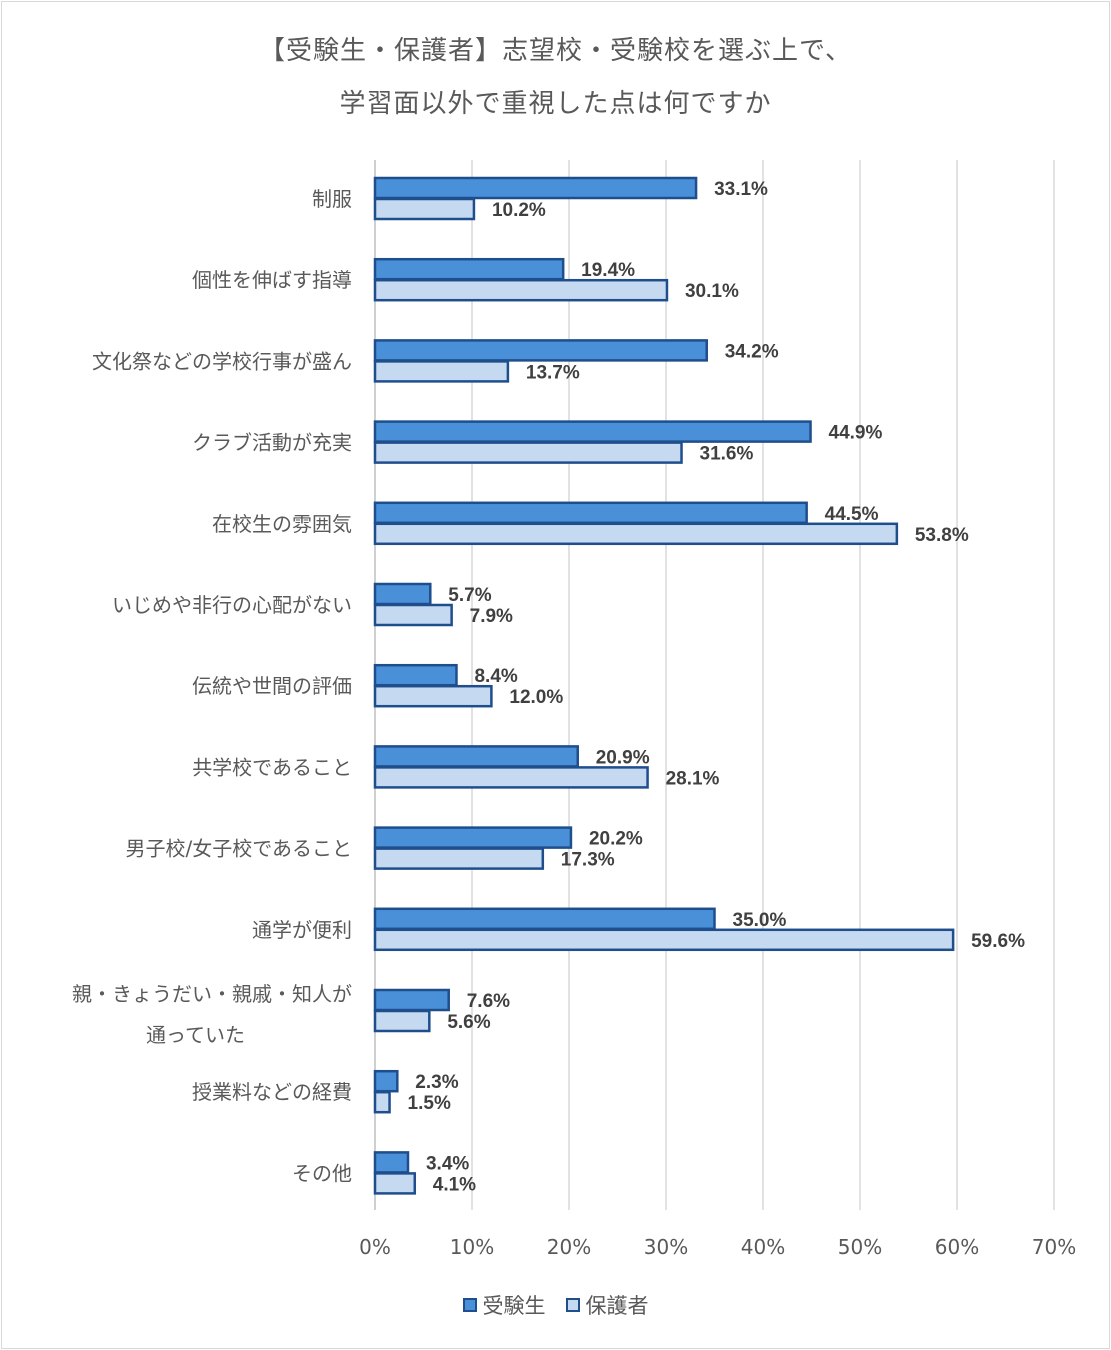  What do you see at coordinates (588, 860) in the screenshot?
I see `data-label: 17.3%` at bounding box center [588, 860].